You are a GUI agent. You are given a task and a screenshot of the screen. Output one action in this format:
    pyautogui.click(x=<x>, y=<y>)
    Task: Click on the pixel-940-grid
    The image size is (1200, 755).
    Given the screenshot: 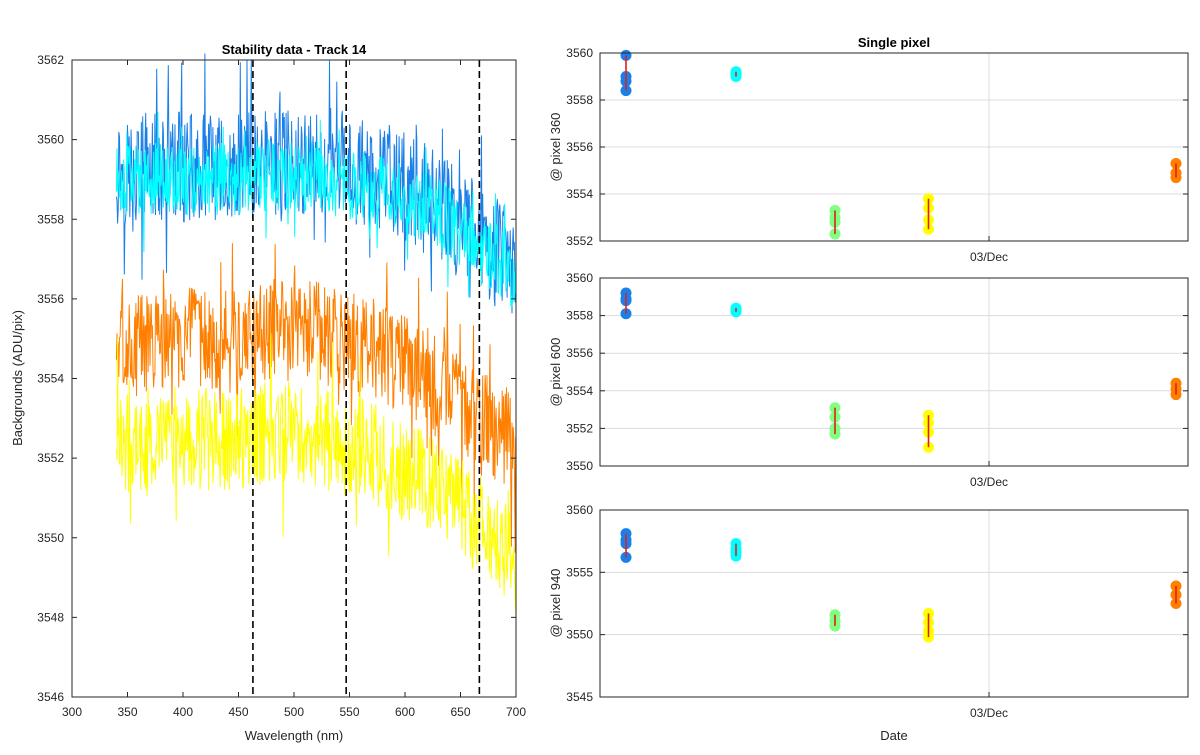 What is the action you would take?
    pyautogui.click(x=894, y=603)
    